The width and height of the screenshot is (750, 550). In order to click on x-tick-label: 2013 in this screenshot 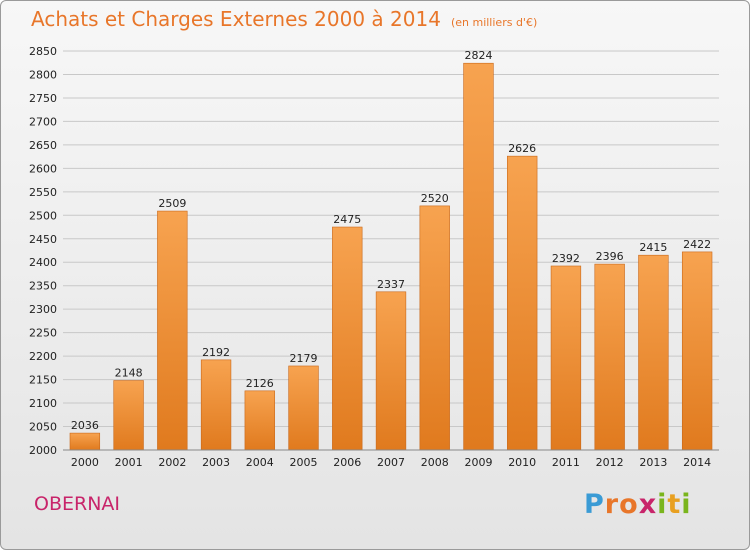, I will do `click(653, 462)`.